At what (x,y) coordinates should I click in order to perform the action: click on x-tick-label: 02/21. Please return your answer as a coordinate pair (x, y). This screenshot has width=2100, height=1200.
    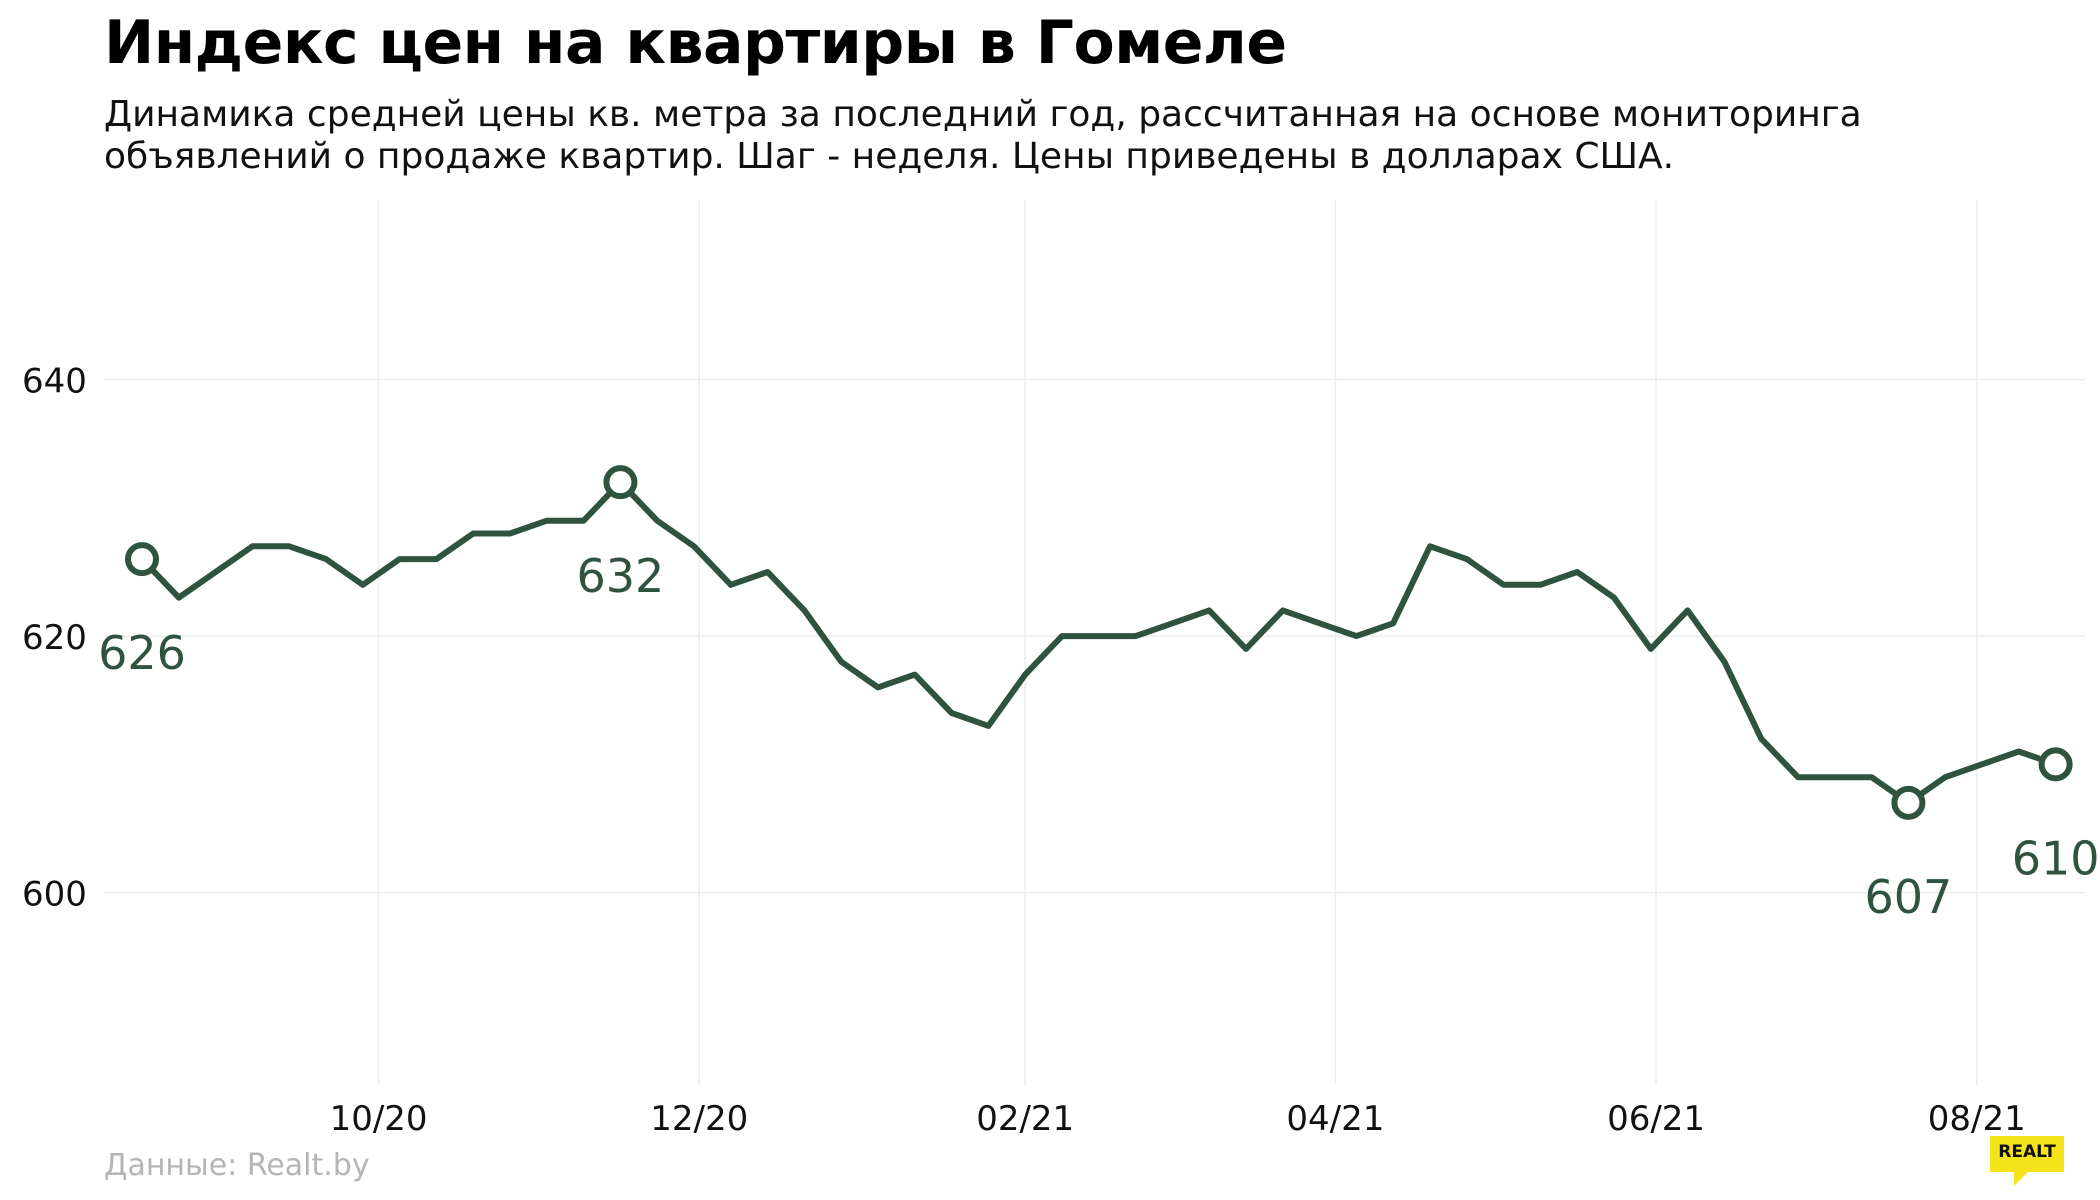
    Looking at the image, I should click on (1025, 1119).